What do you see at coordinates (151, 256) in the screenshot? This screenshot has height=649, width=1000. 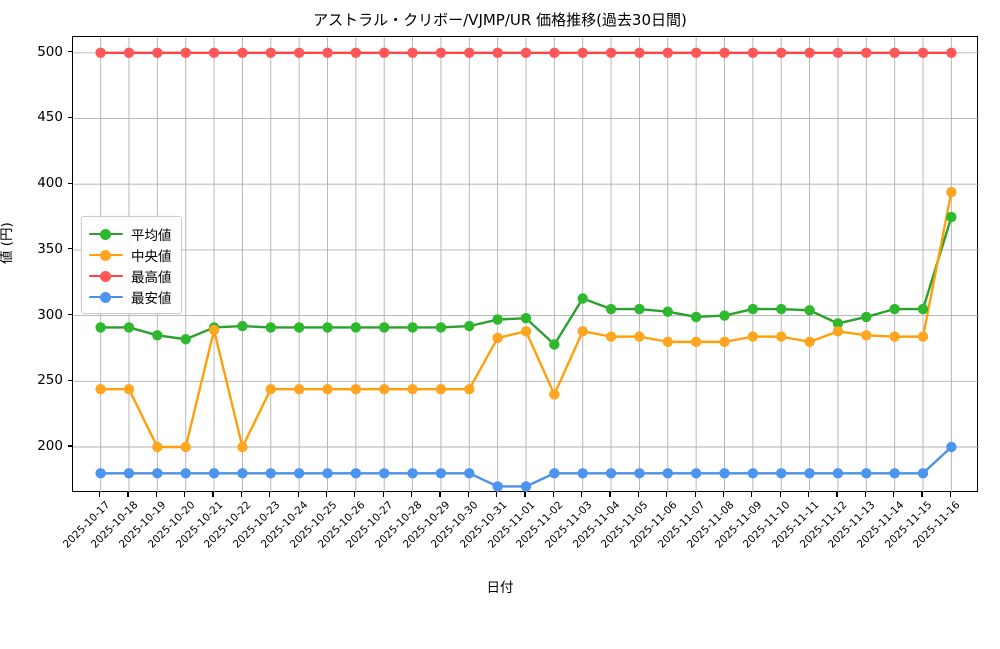 I see `legend-label: 中央値` at bounding box center [151, 256].